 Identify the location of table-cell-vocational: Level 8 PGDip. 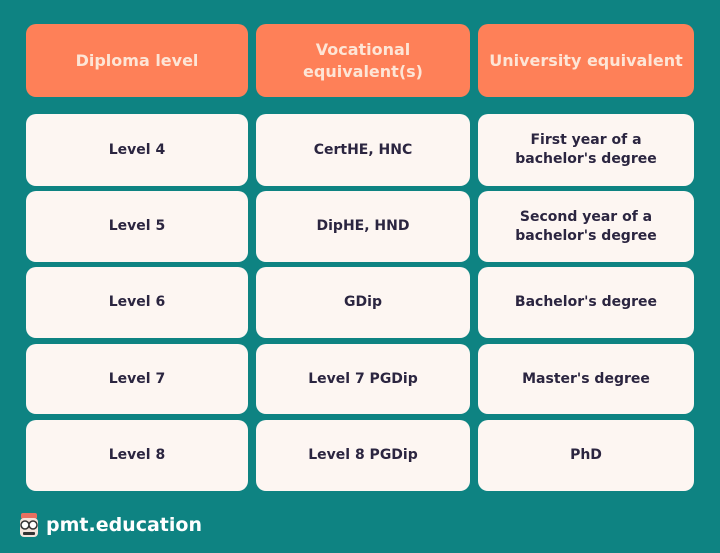
(363, 455).